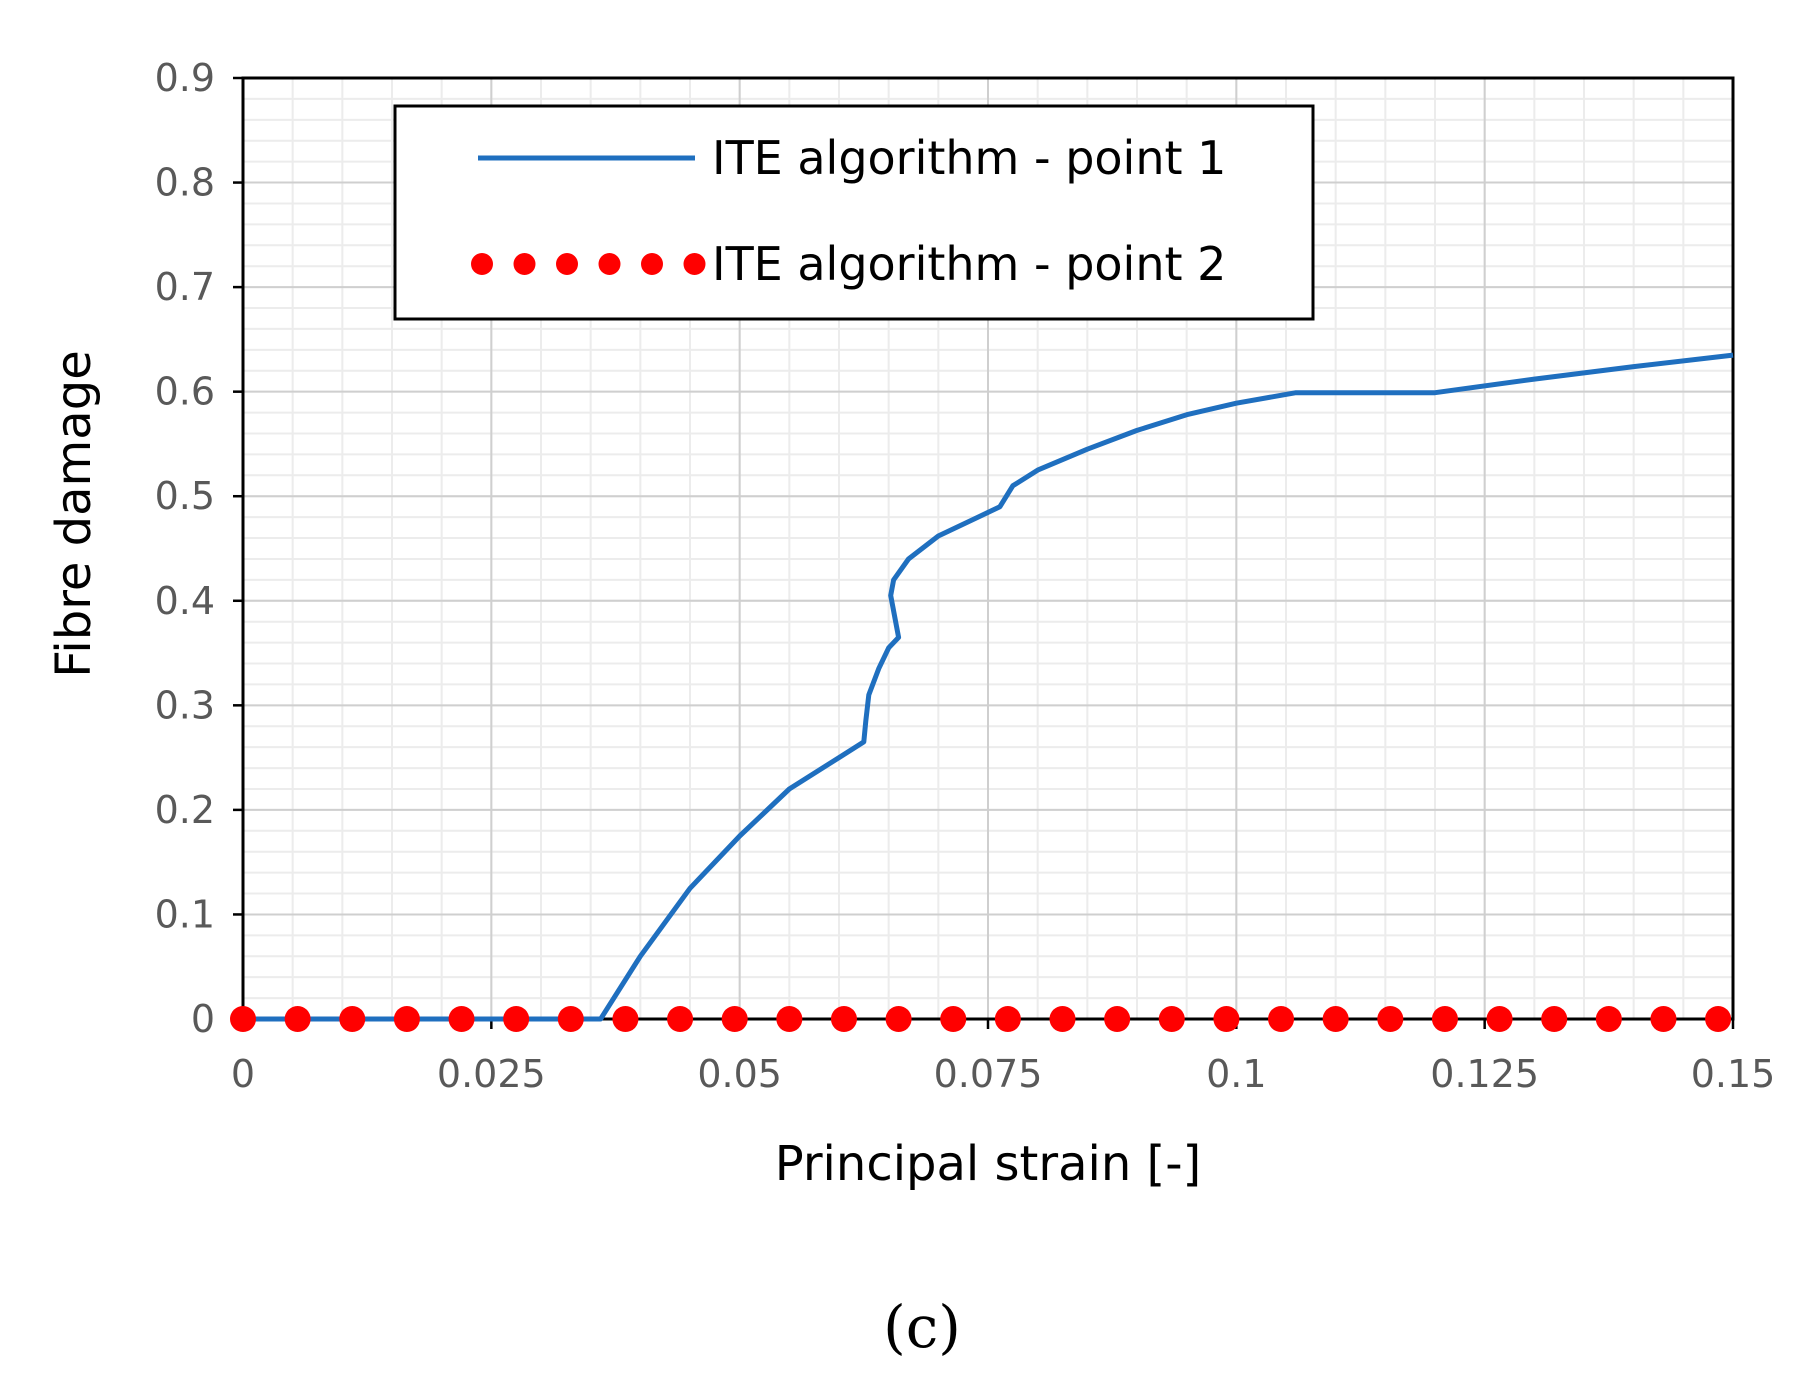 Image resolution: width=1795 pixels, height=1391 pixels. I want to click on y-tick-label: 0.4, so click(185, 601).